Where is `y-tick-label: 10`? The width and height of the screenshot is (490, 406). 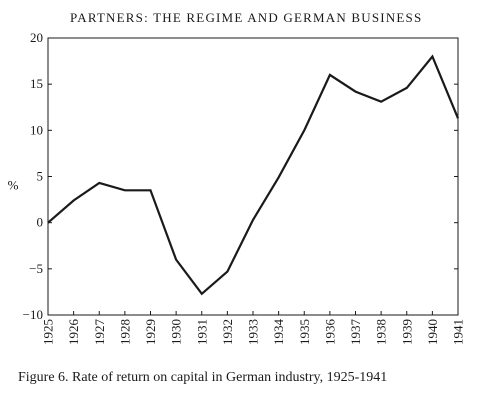 y-tick-label: 10 is located at coordinates (36, 129).